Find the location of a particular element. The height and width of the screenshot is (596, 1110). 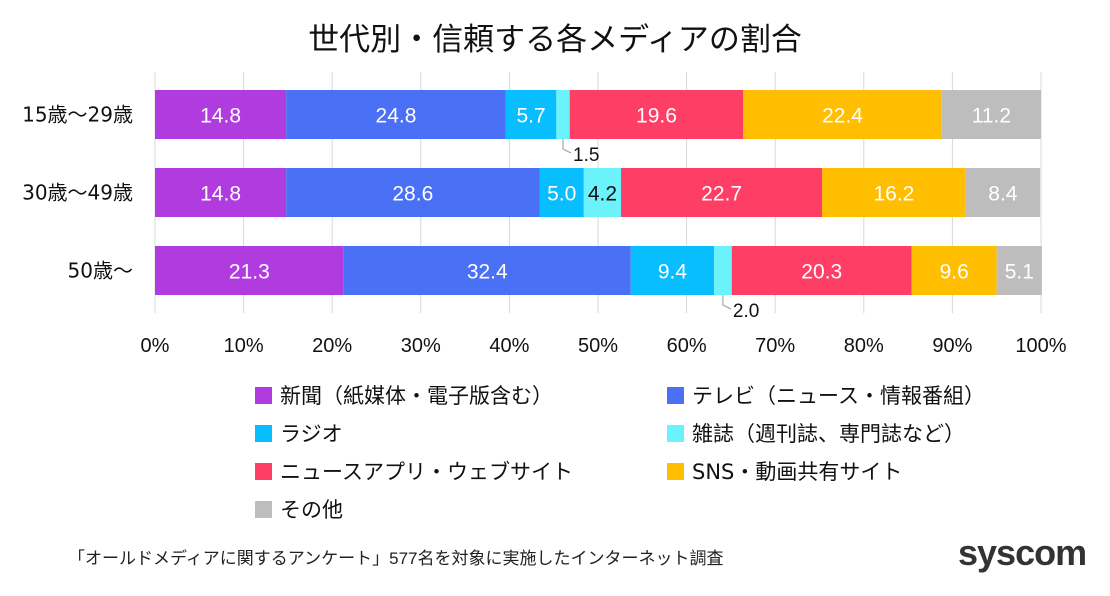

legend-item: 新聞（紙媒体・電子版含む） is located at coordinates (404, 395).